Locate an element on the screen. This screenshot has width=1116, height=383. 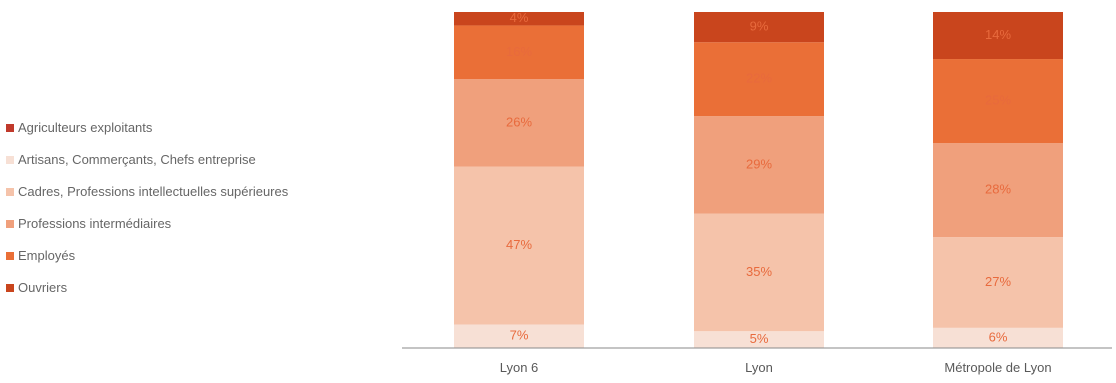
data-label: 29% is located at coordinates (759, 163).